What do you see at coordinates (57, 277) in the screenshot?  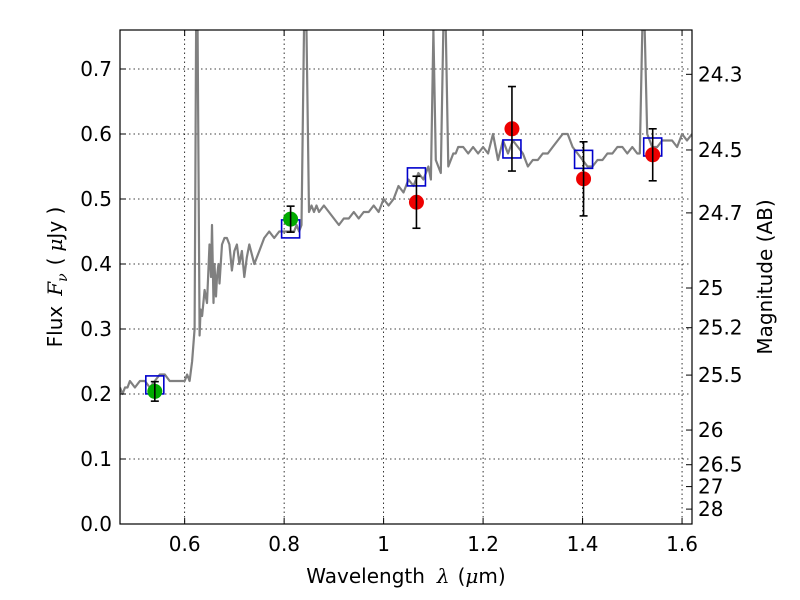 I see `y-axis-label: FluxFν(μJy )` at bounding box center [57, 277].